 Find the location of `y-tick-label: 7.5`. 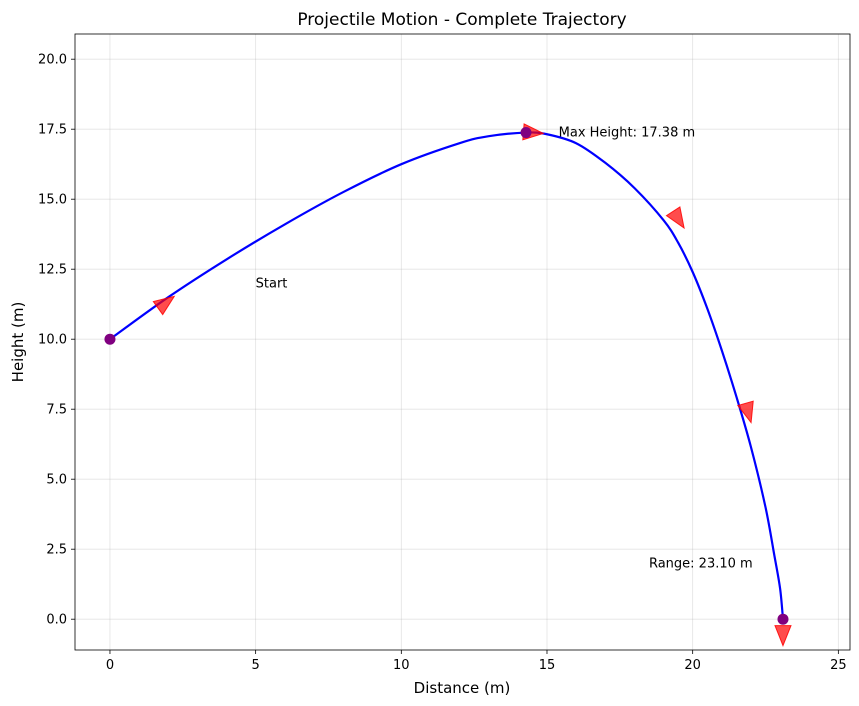

y-tick-label: 7.5 is located at coordinates (56, 410).